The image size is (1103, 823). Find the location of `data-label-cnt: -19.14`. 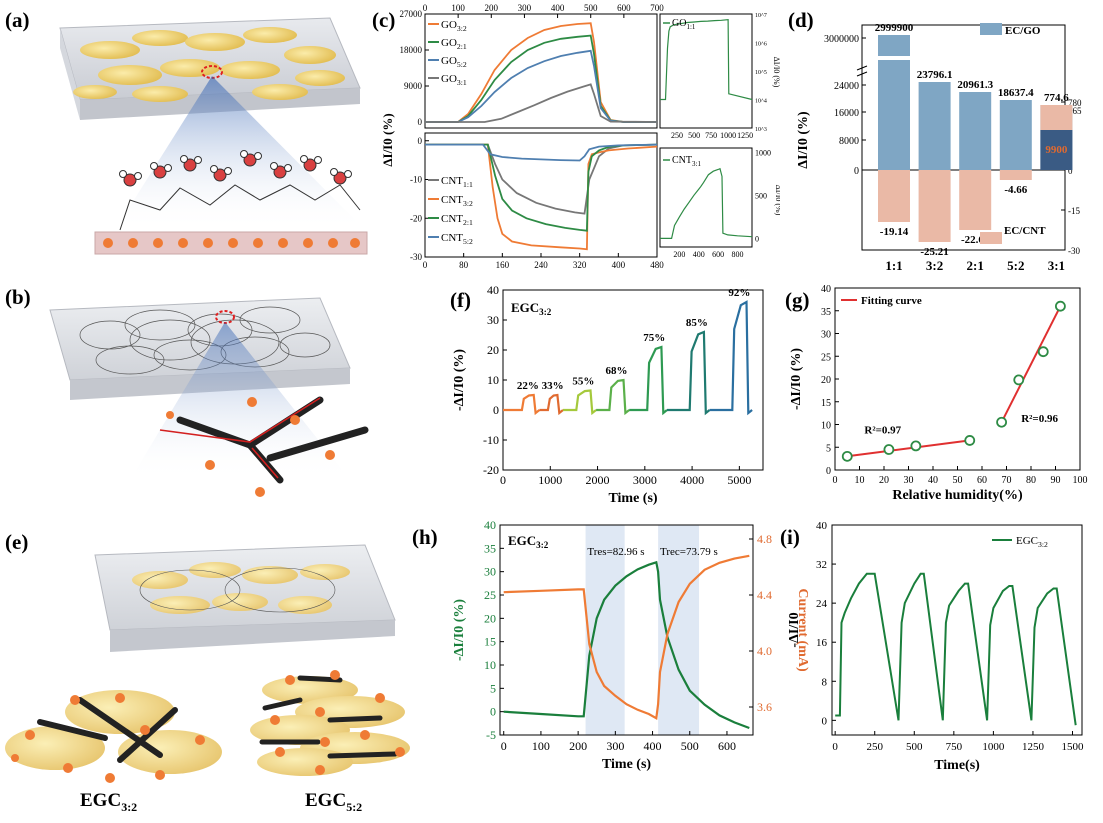

data-label-cnt: -19.14 is located at coordinates (894, 232).